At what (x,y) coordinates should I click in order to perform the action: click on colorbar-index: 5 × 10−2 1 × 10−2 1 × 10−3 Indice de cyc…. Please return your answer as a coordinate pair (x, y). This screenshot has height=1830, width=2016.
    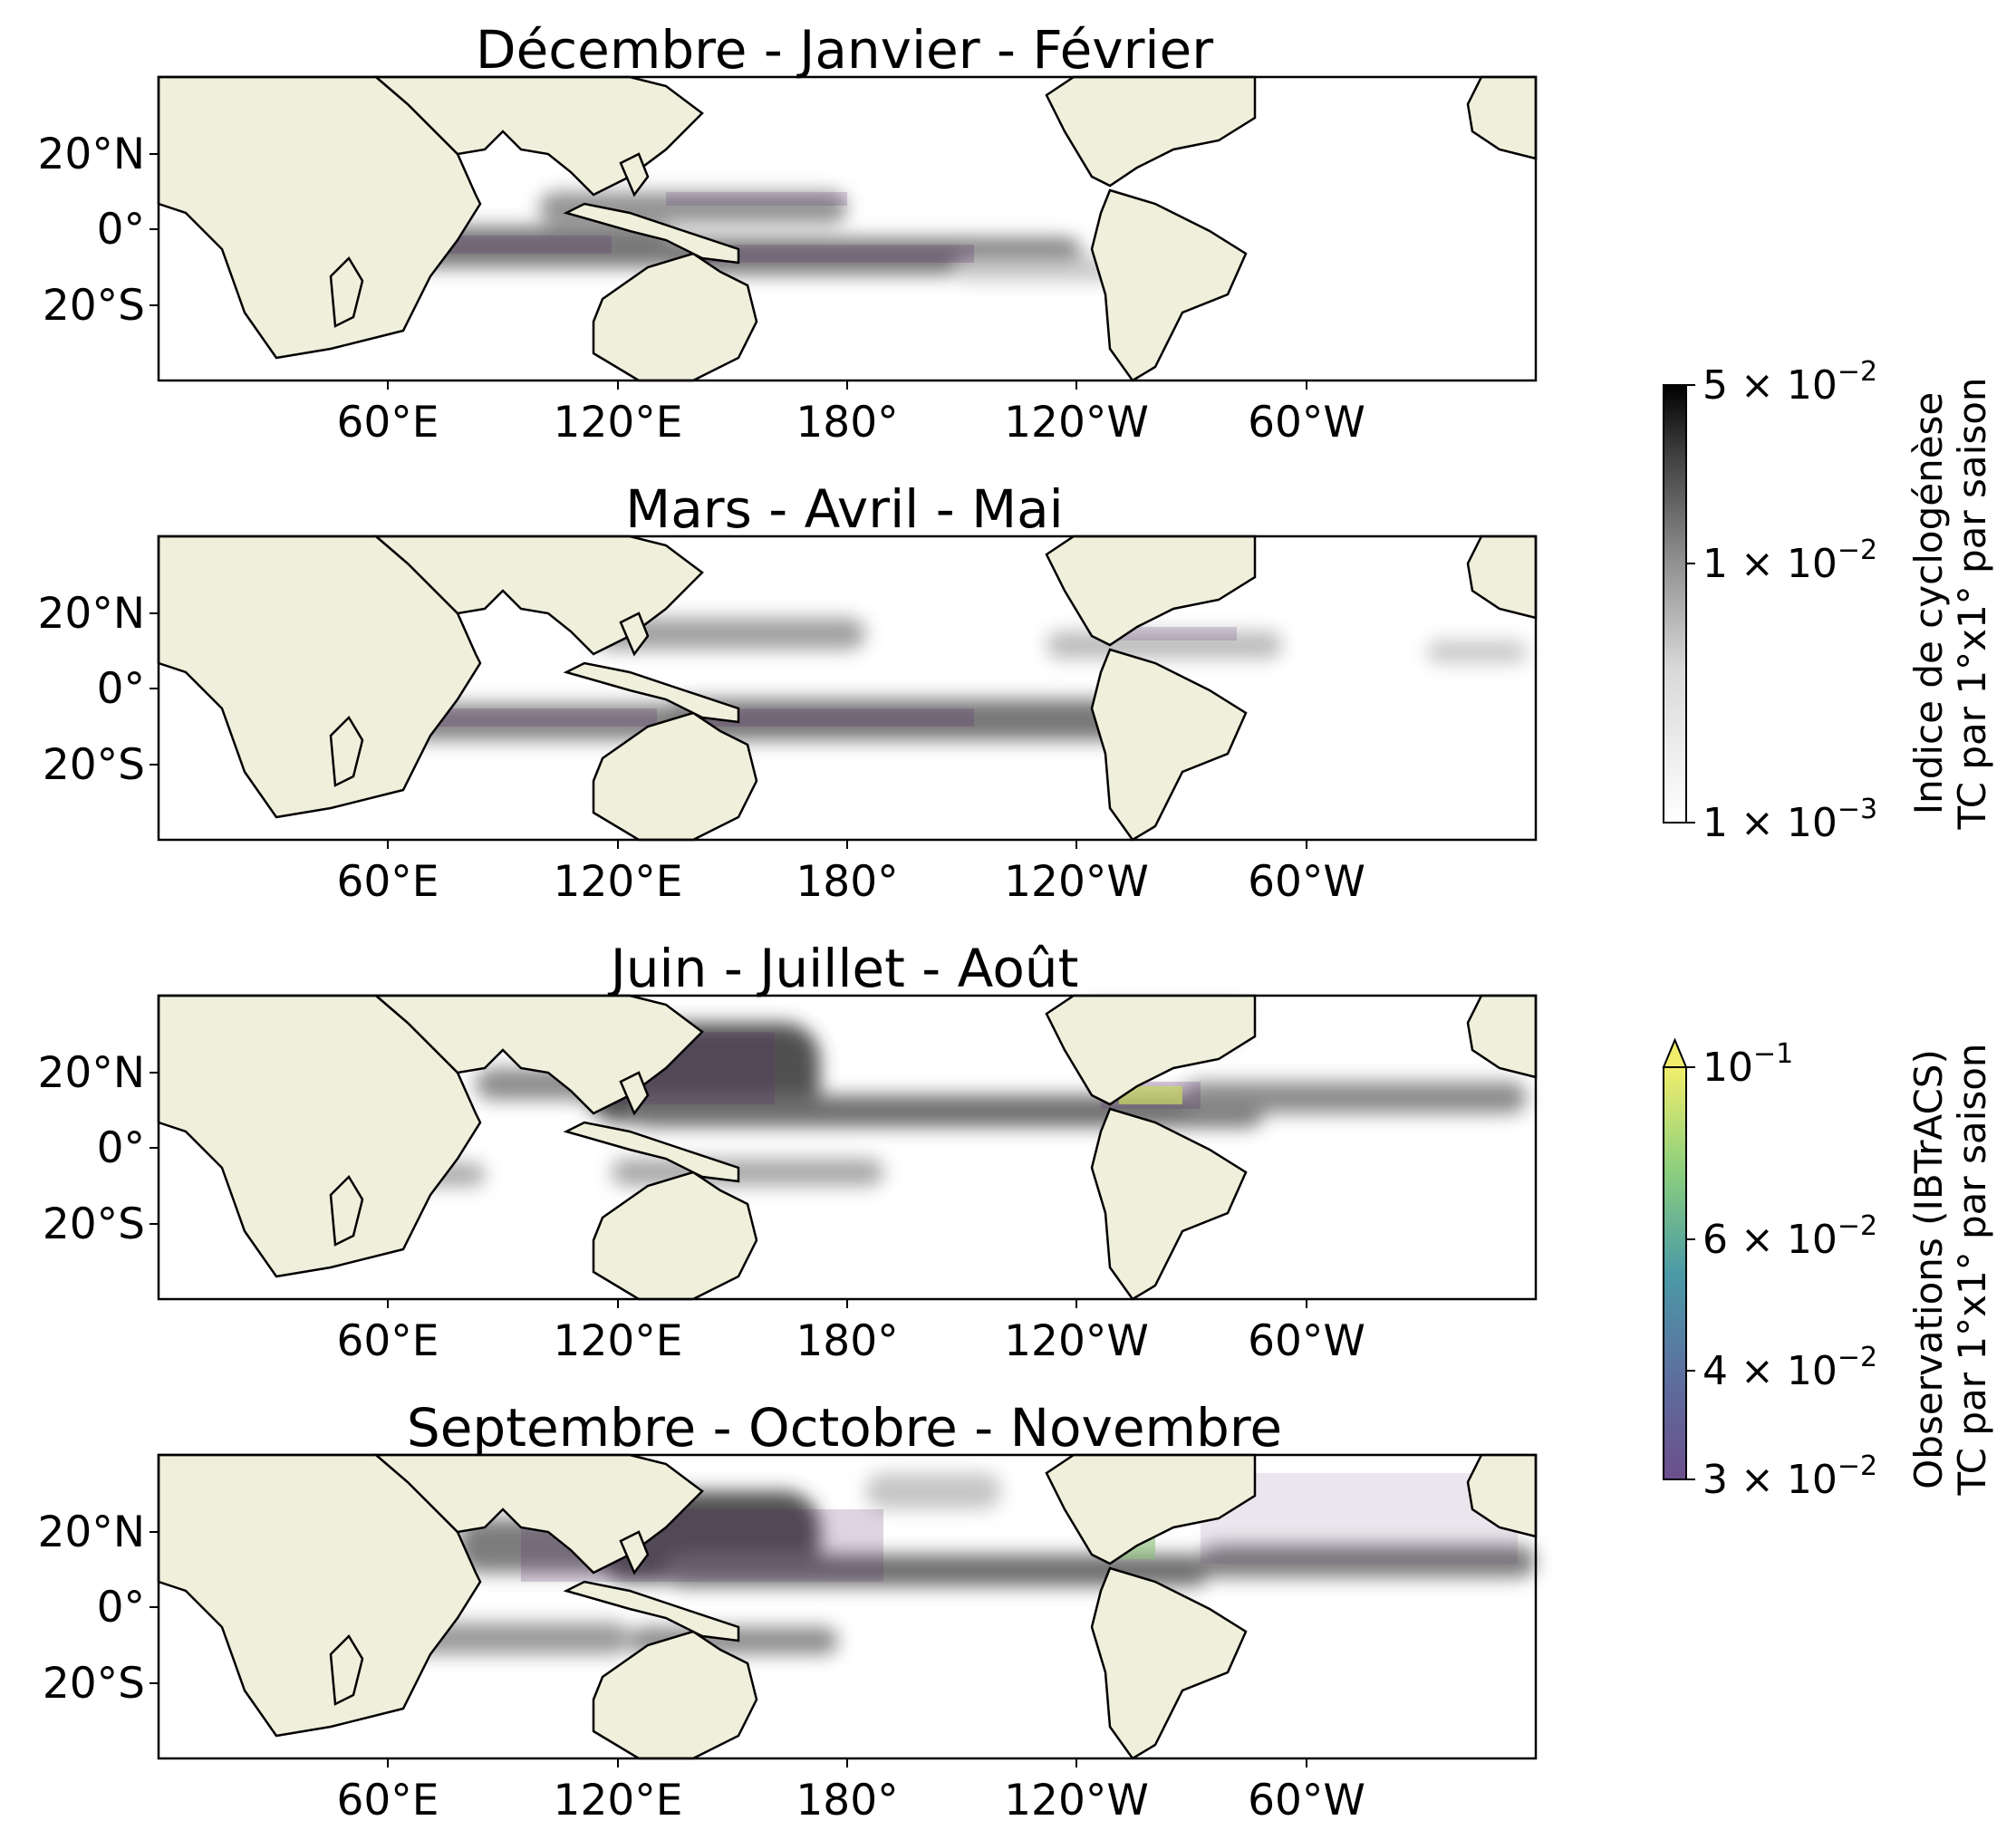
    Looking at the image, I should click on (1828, 601).